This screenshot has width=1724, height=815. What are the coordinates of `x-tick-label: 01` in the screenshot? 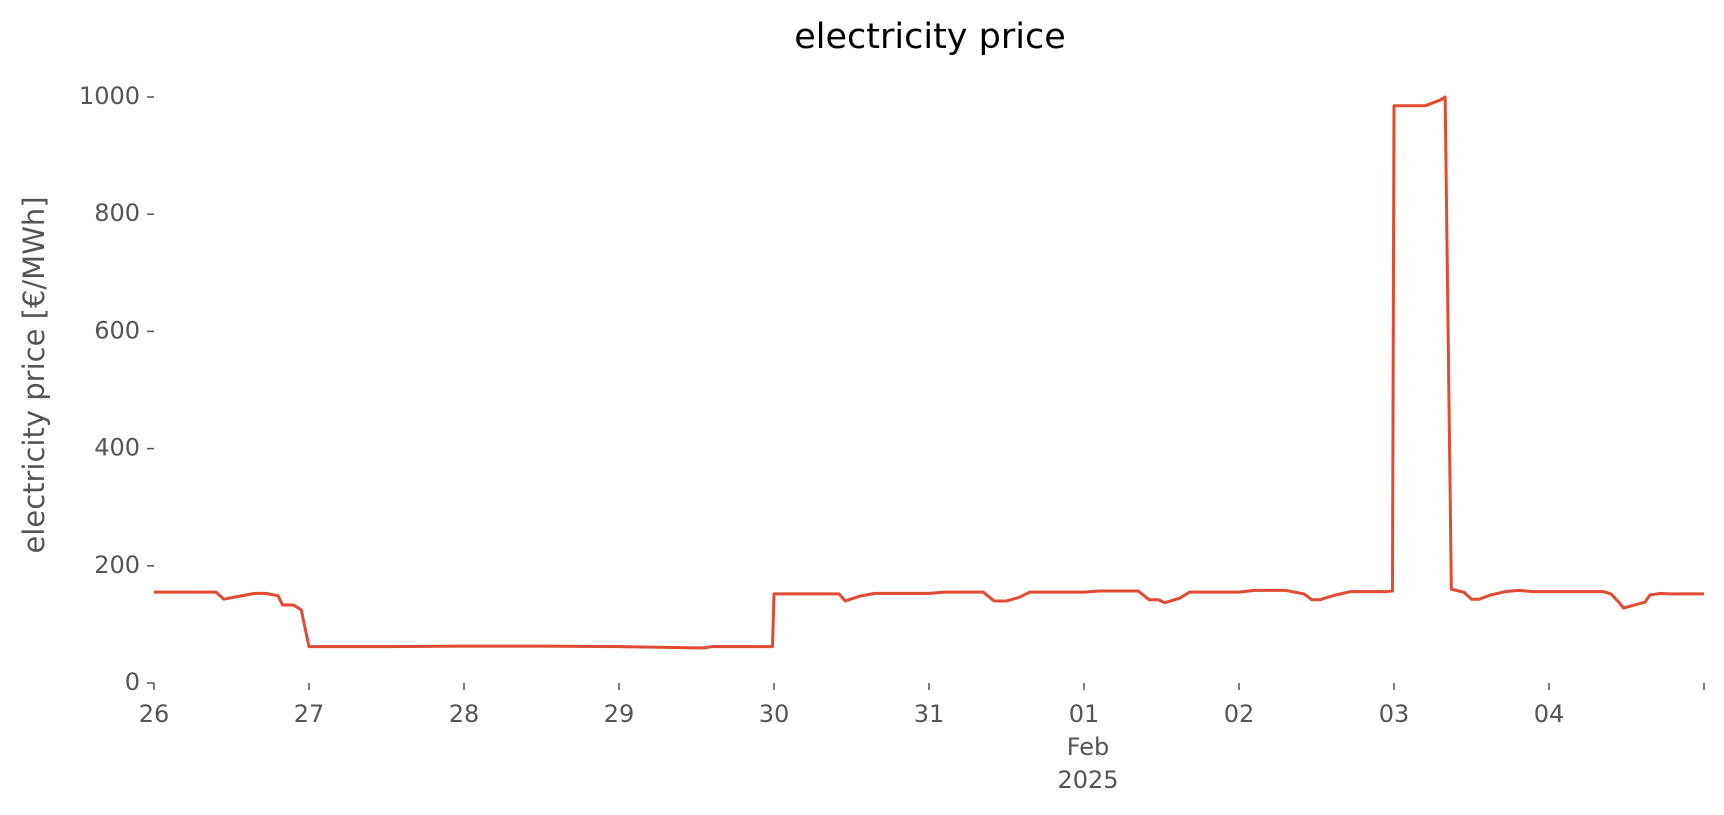 It's located at (1084, 714).